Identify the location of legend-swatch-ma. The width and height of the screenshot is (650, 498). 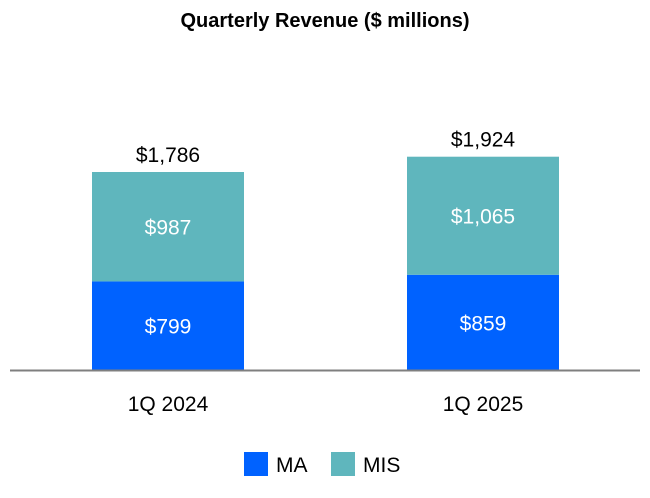
(256, 464).